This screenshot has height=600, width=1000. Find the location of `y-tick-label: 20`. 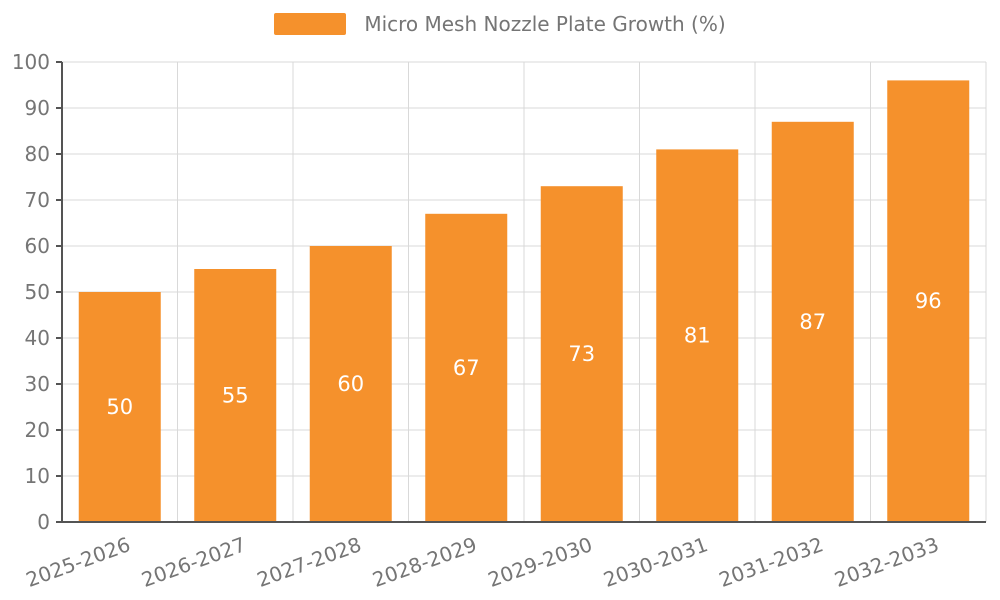

y-tick-label: 20 is located at coordinates (37, 430).